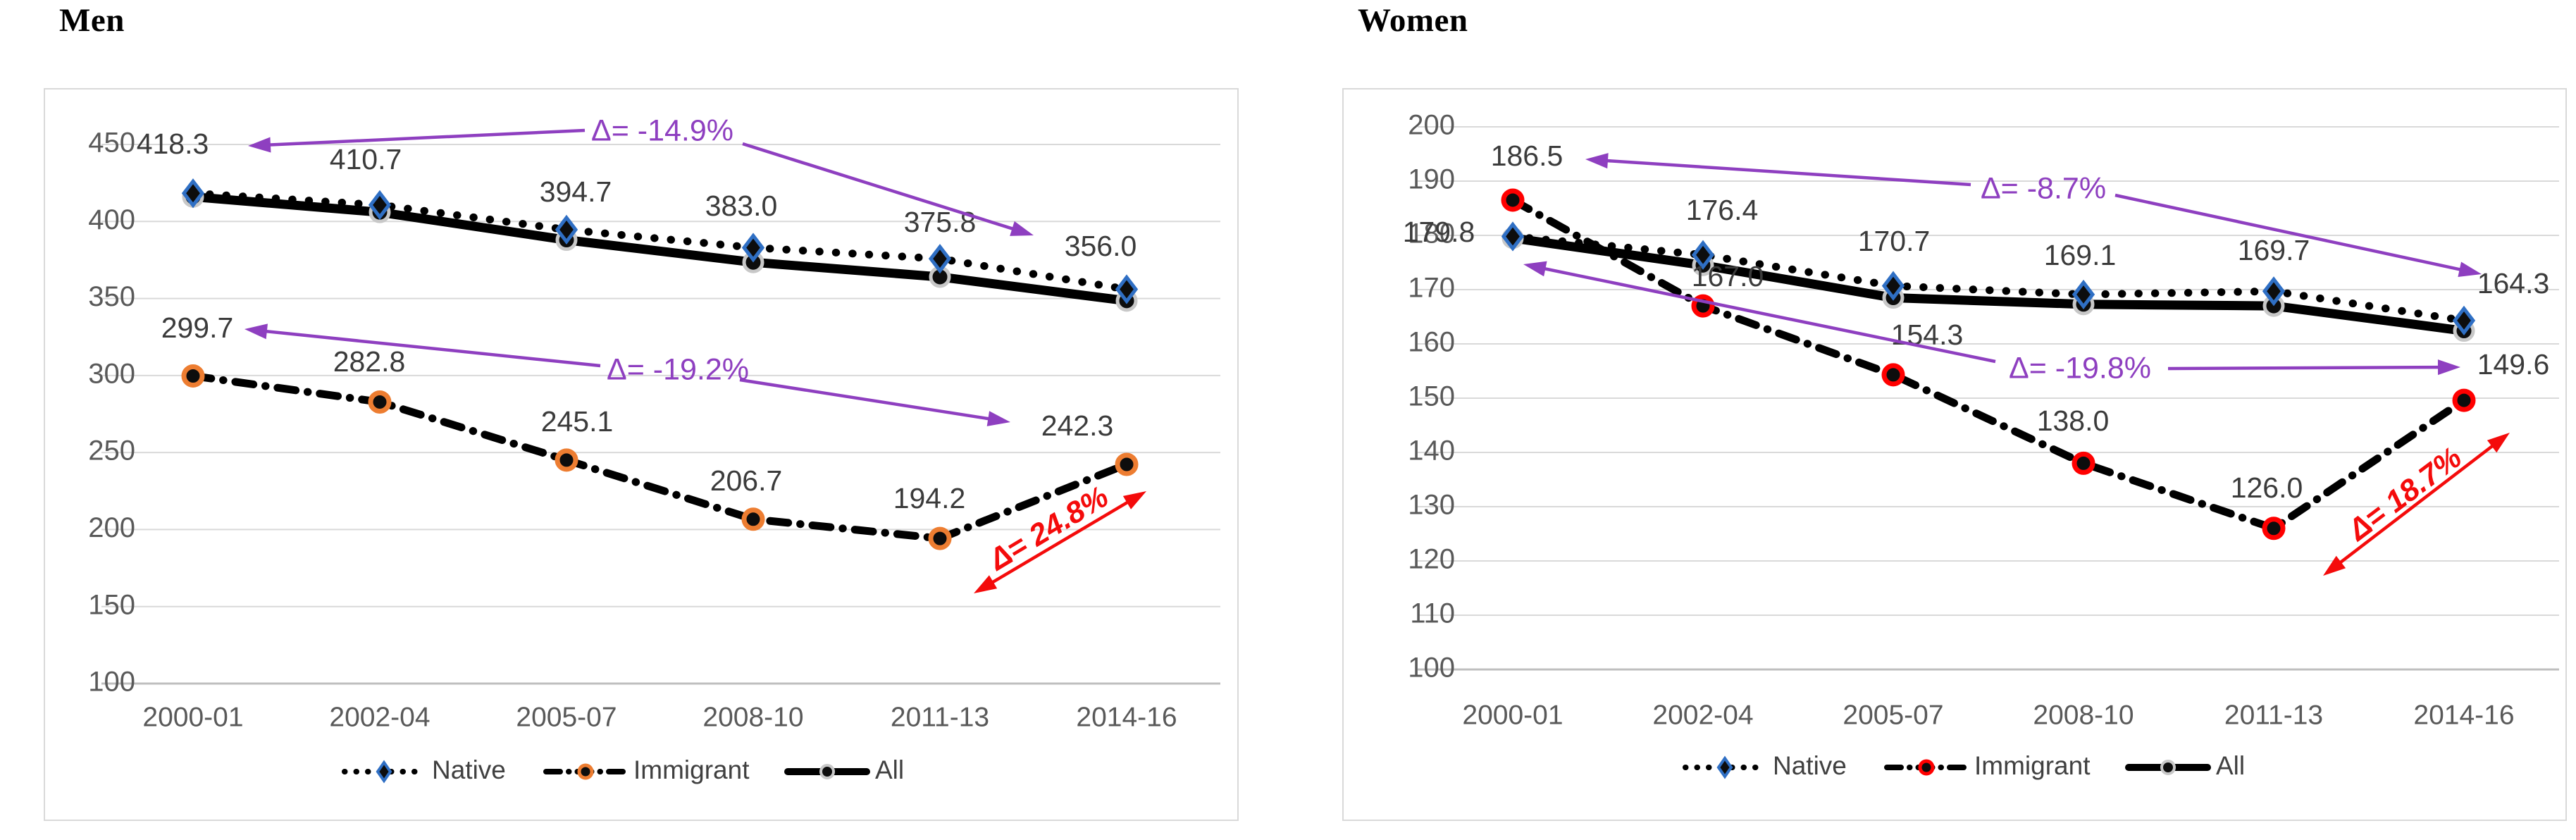  Describe the element at coordinates (111, 373) in the screenshot. I see `y-tick-label: 300` at that location.